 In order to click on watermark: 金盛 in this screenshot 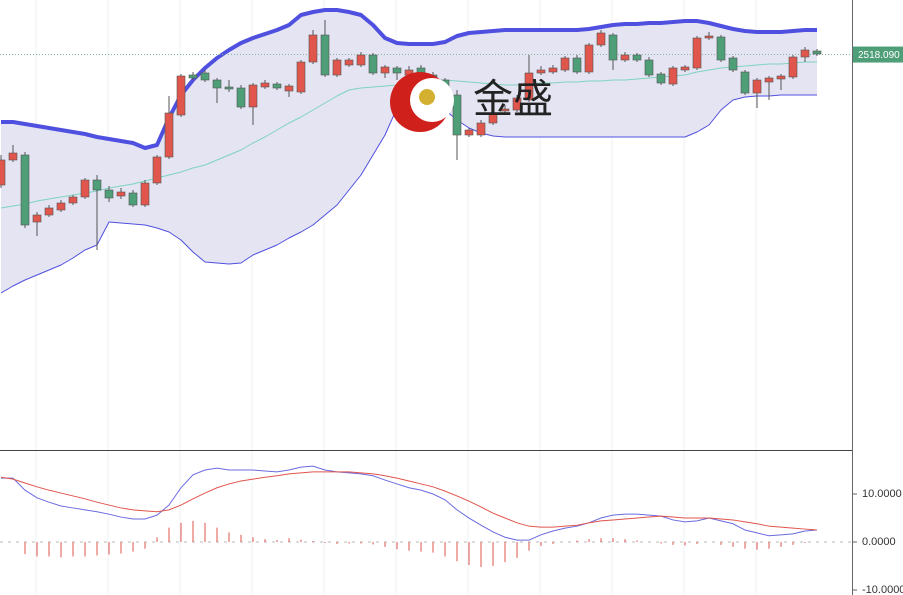, I will do `click(513, 100)`.